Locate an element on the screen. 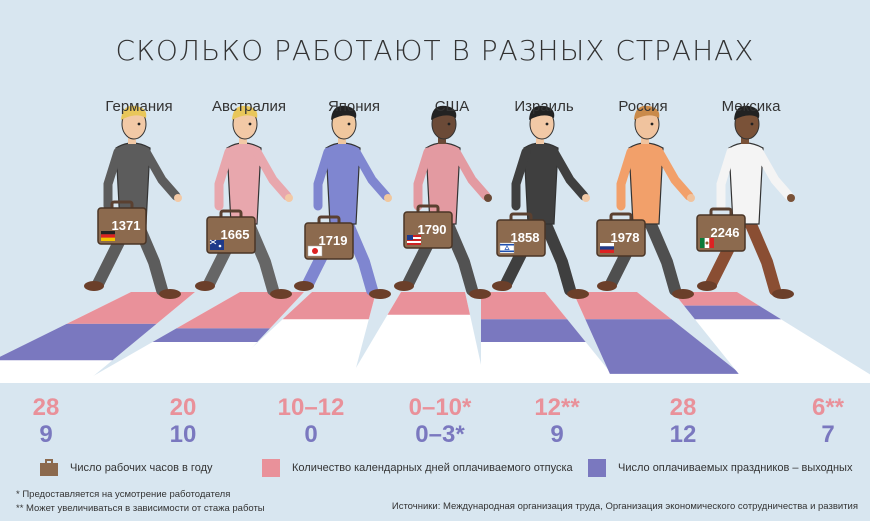 This screenshot has width=870, height=521. hours-label: 2246 is located at coordinates (725, 232).